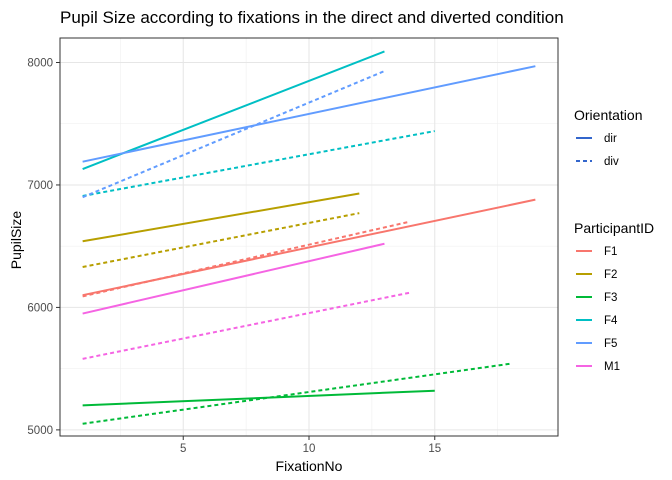 This screenshot has width=672, height=480. What do you see at coordinates (258, 163) in the screenshot?
I see `series-line-f4-div` at bounding box center [258, 163].